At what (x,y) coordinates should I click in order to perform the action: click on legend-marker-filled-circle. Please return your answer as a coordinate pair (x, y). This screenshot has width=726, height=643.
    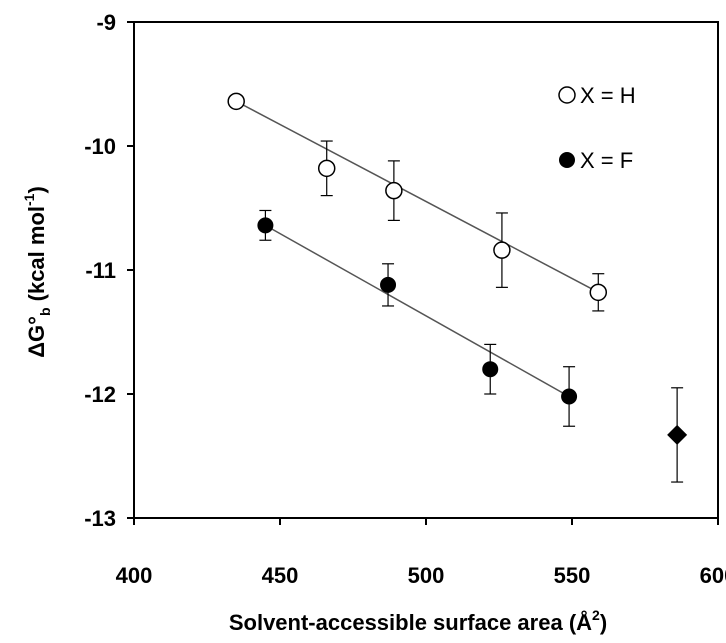
    Looking at the image, I should click on (567, 160).